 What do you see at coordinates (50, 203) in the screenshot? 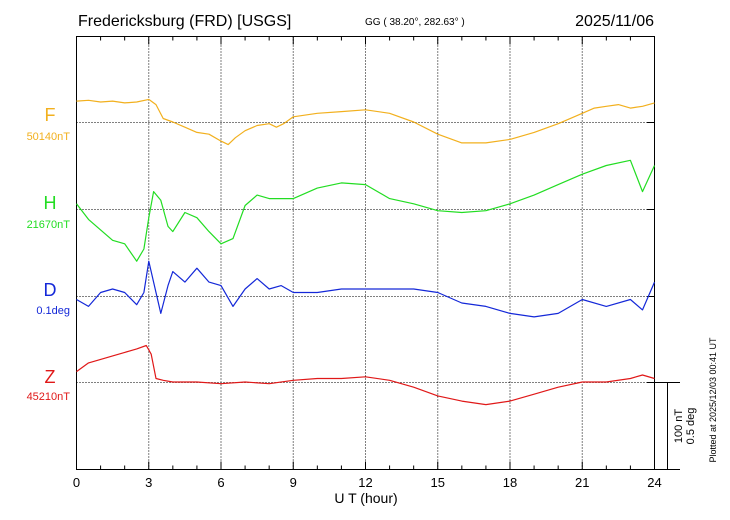
I see `component-label-h: H` at bounding box center [50, 203].